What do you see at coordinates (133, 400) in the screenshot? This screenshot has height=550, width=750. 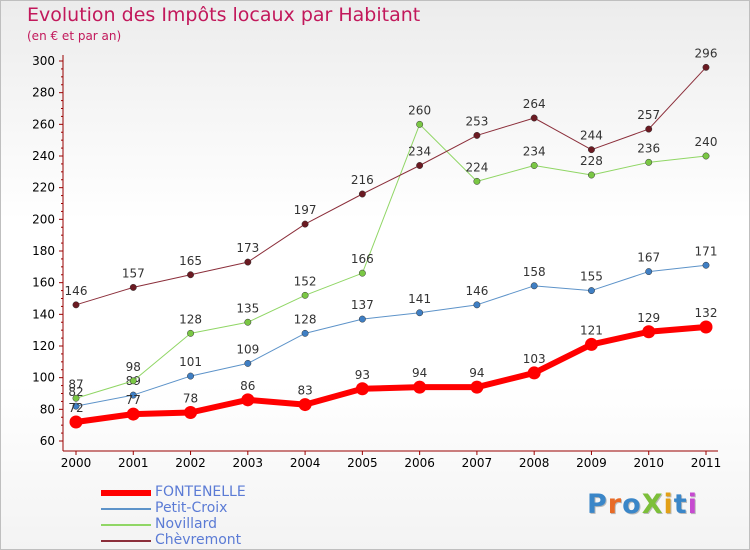 I see `data-label: 77` at bounding box center [133, 400].